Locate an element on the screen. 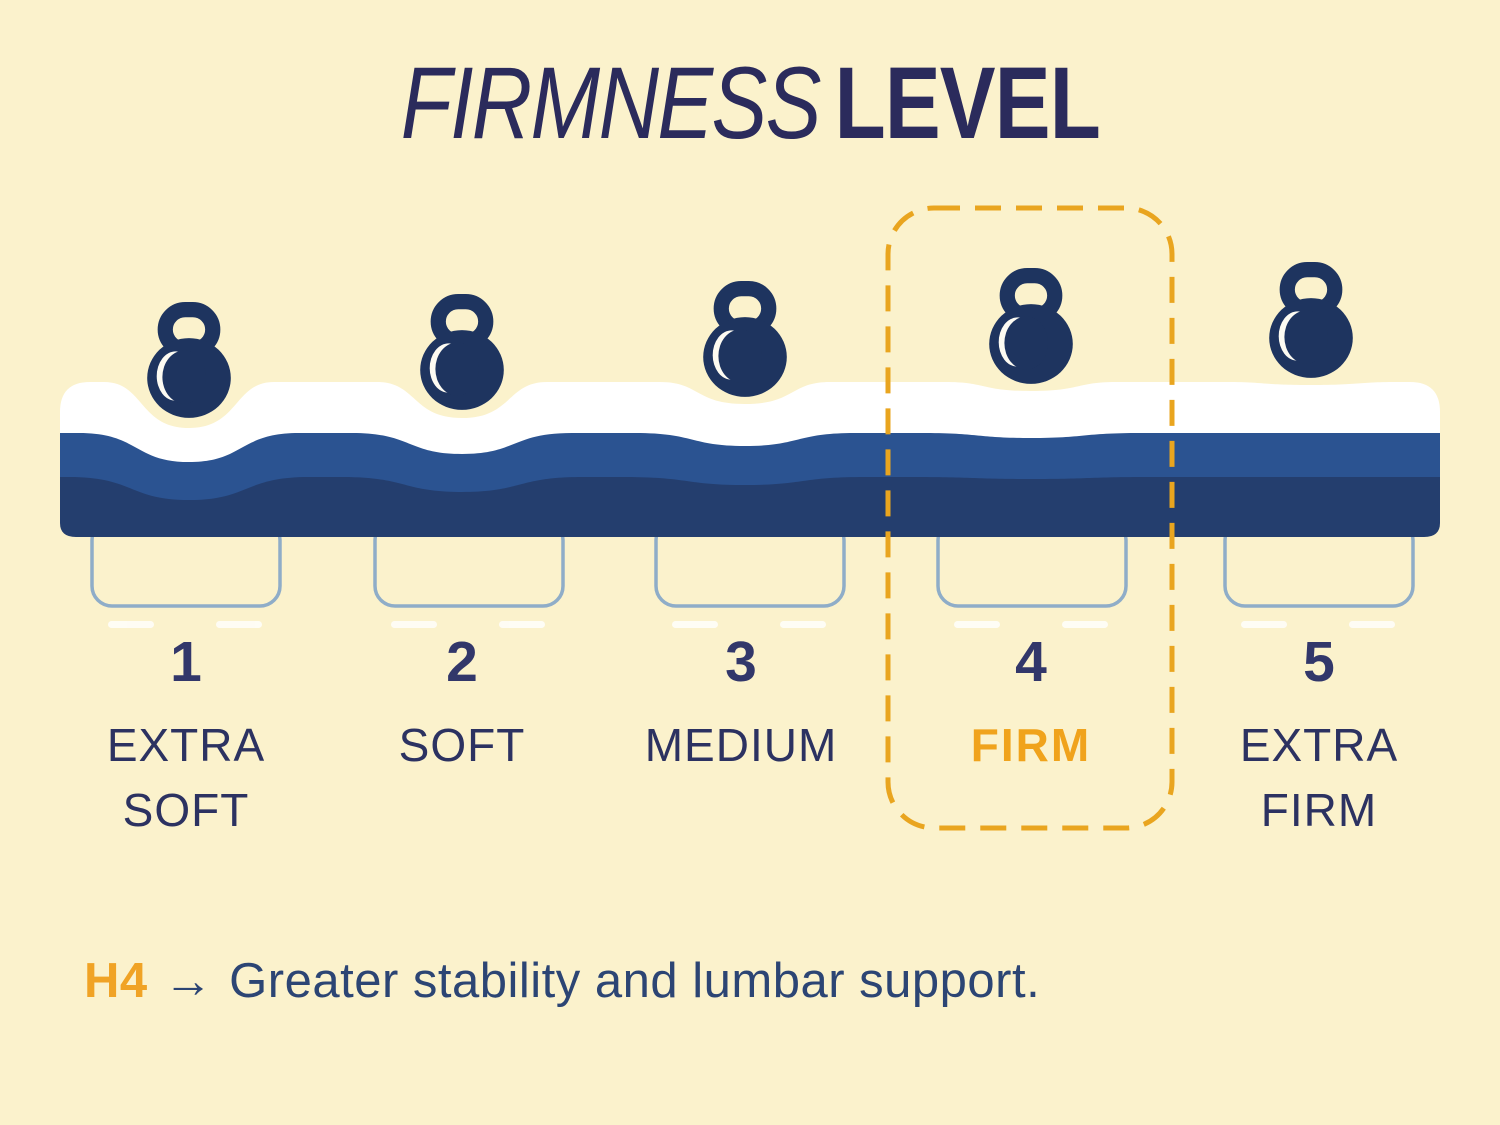 The height and width of the screenshot is (1125, 1500). scale-number: 2 is located at coordinates (462, 662).